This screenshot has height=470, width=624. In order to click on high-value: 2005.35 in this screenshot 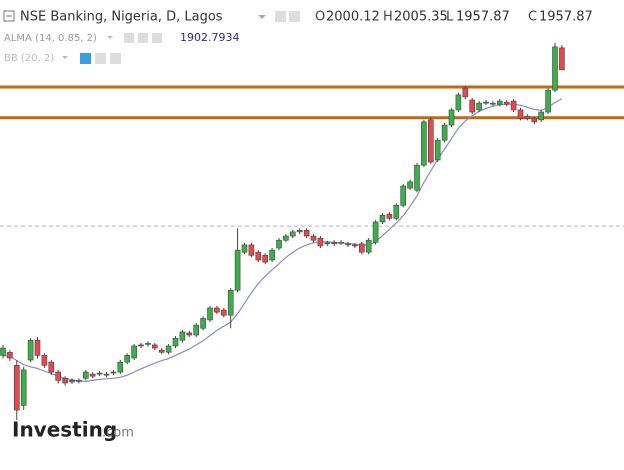, I will do `click(421, 17)`.